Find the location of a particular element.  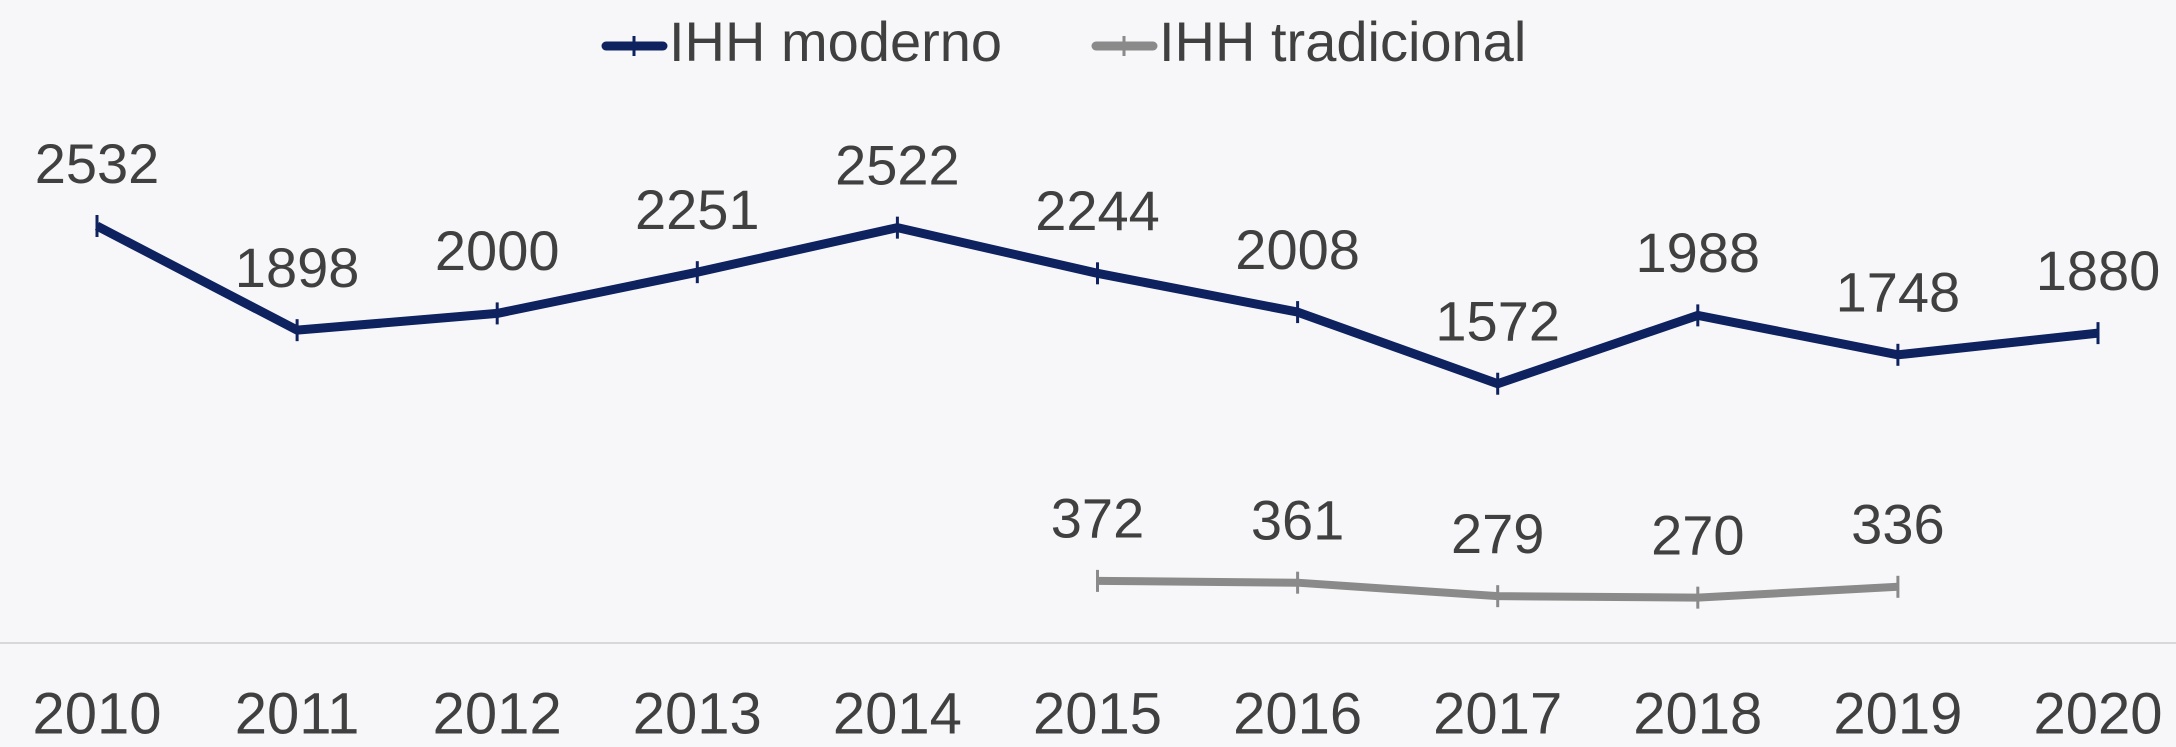

data-label: 2000 is located at coordinates (497, 250).